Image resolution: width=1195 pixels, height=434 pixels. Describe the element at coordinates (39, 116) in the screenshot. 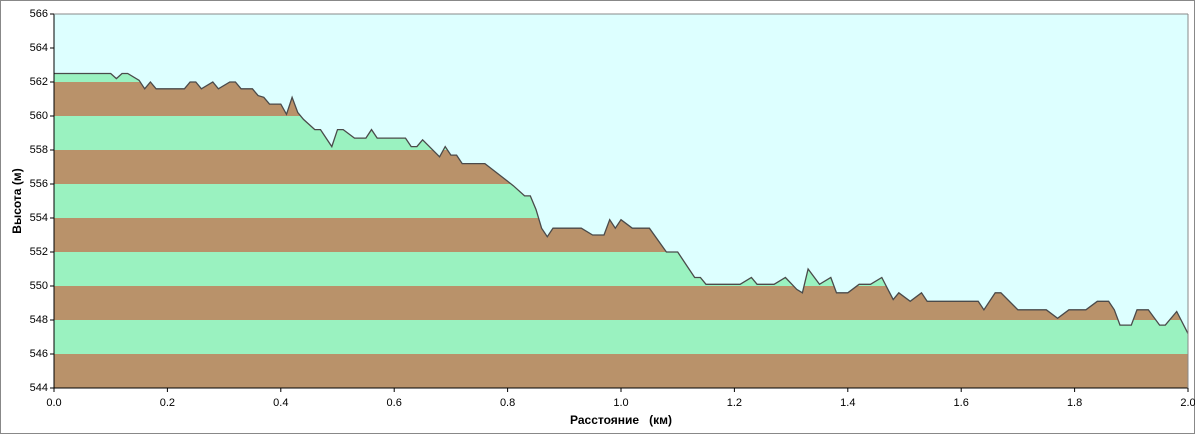

I see `y-tick-label: 560` at that location.